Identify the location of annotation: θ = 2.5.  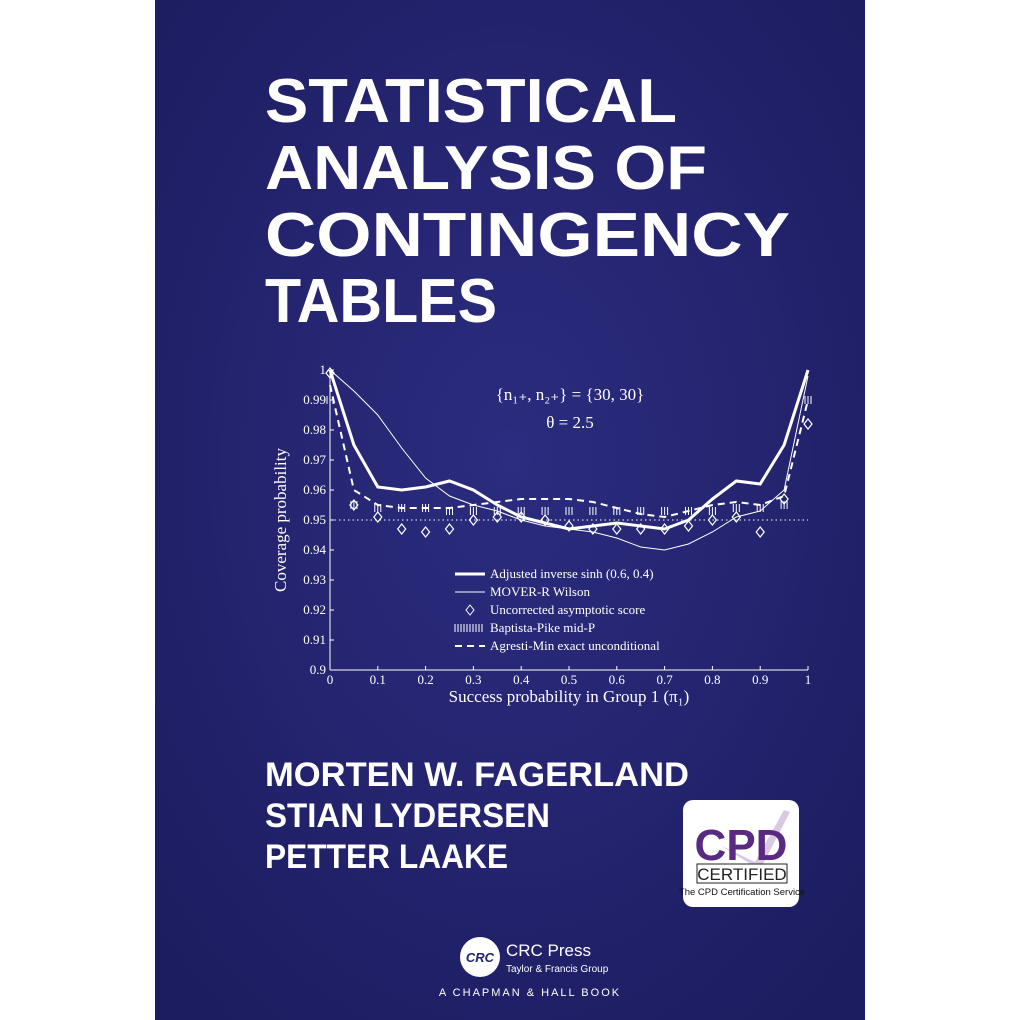
(569, 422).